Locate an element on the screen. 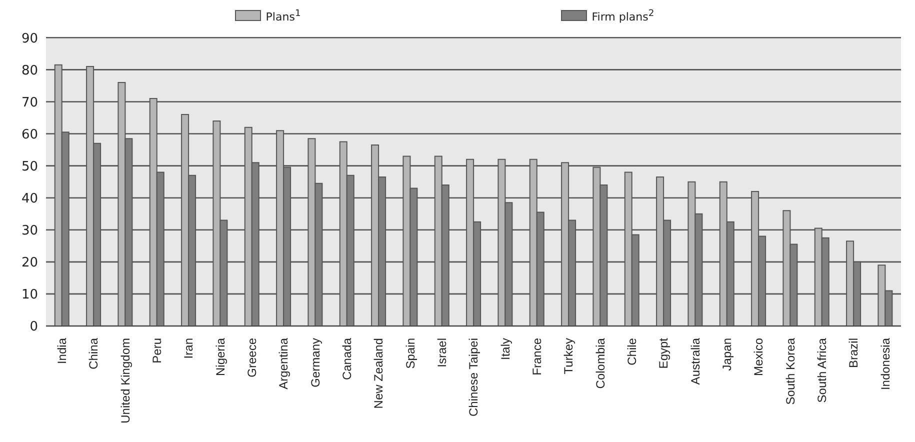 This screenshot has height=442, width=915. x-tick-label: New Zealand is located at coordinates (379, 373).